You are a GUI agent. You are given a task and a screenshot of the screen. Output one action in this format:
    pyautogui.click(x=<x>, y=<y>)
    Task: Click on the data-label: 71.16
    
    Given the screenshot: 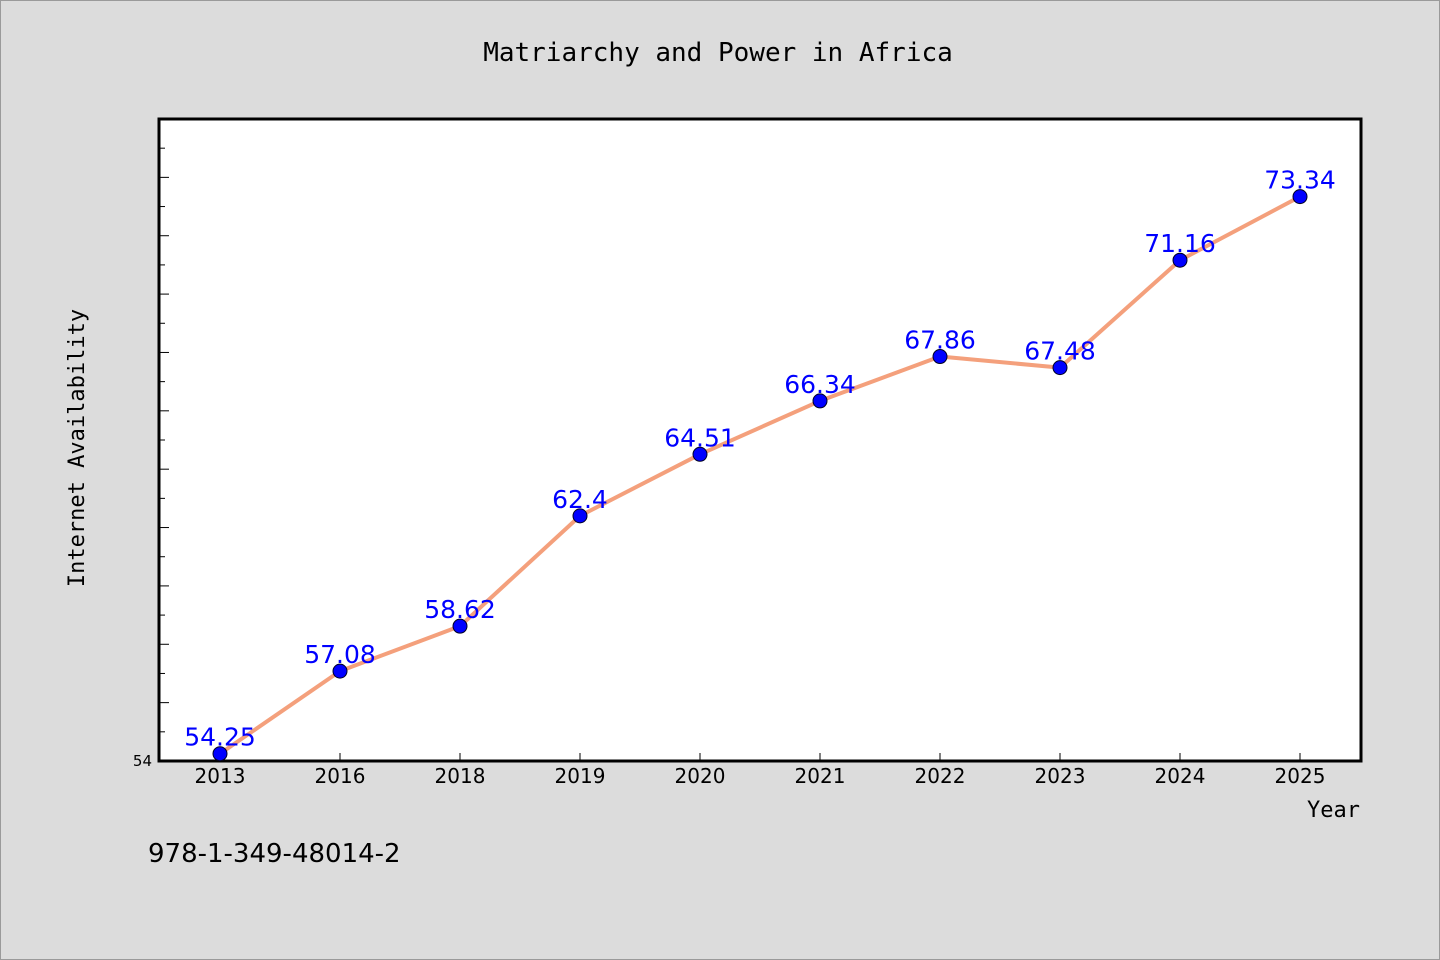 What is the action you would take?
    pyautogui.click(x=1180, y=243)
    